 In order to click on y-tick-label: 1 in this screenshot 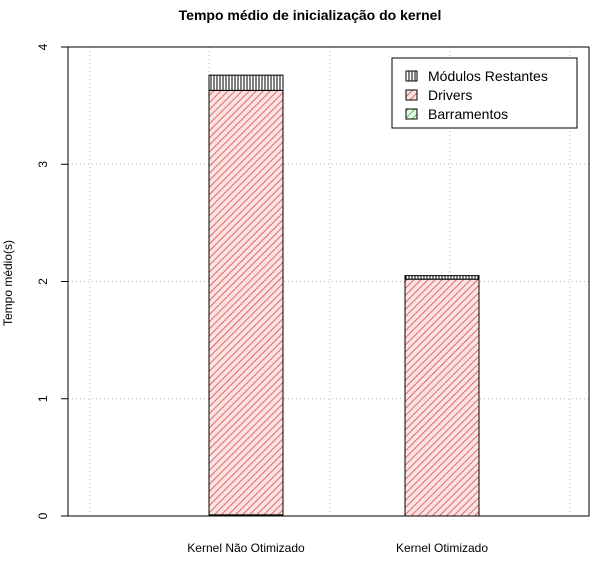, I will do `click(43, 398)`.